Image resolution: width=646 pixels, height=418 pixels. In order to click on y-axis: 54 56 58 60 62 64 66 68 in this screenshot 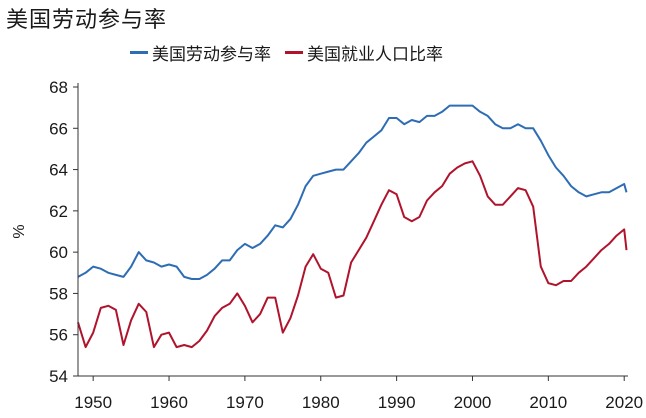, I will do `click(64, 232)`.